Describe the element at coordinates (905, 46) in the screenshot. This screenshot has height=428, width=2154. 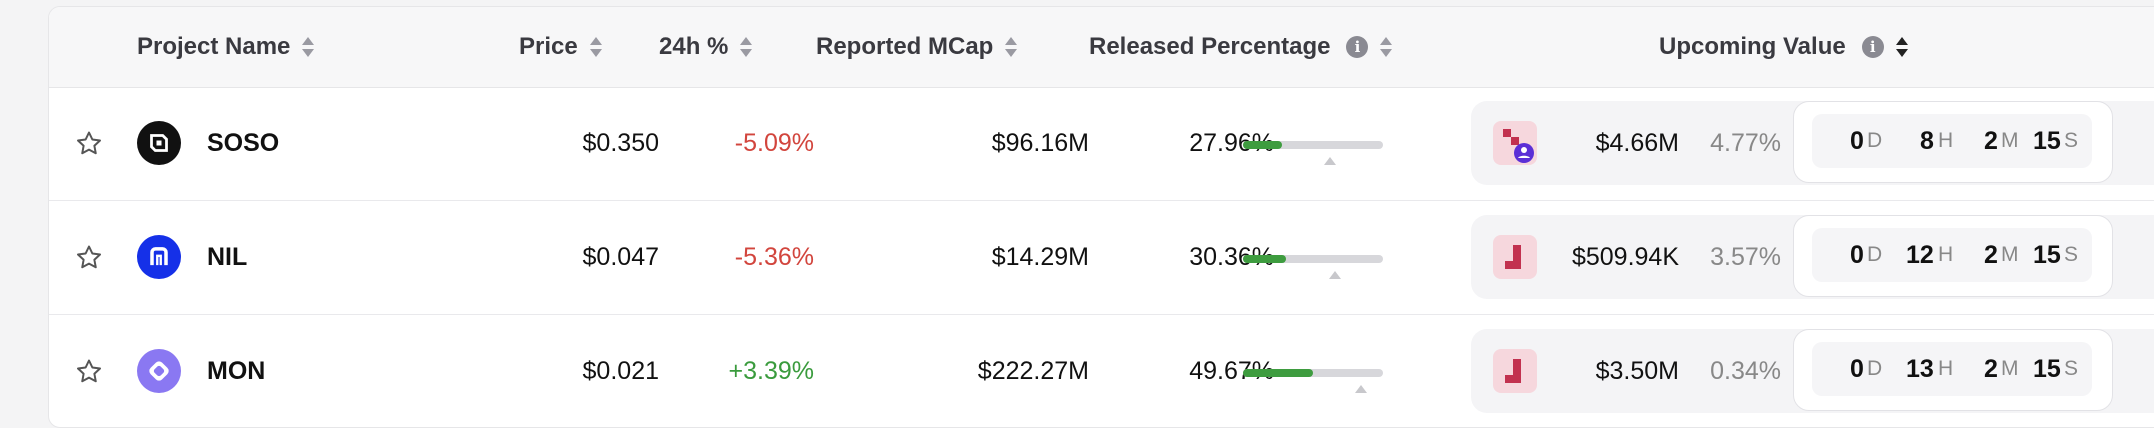
I see `column-label: Reported MCap` at that location.